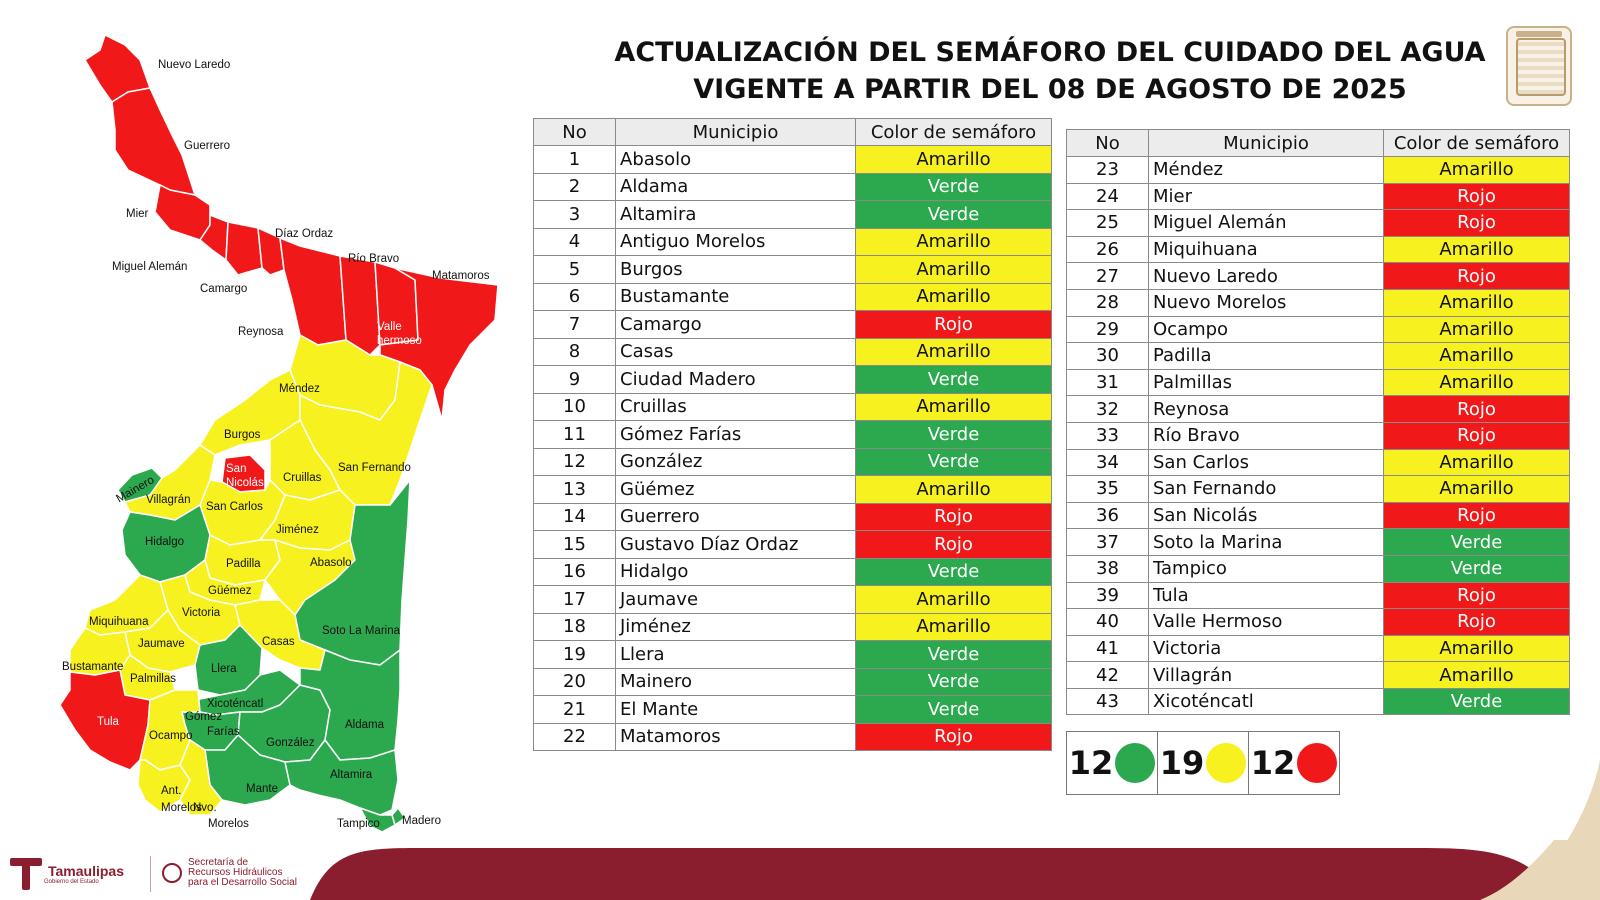  I want to click on table-row: 35 San Fernando Amarillo, so click(1318, 489).